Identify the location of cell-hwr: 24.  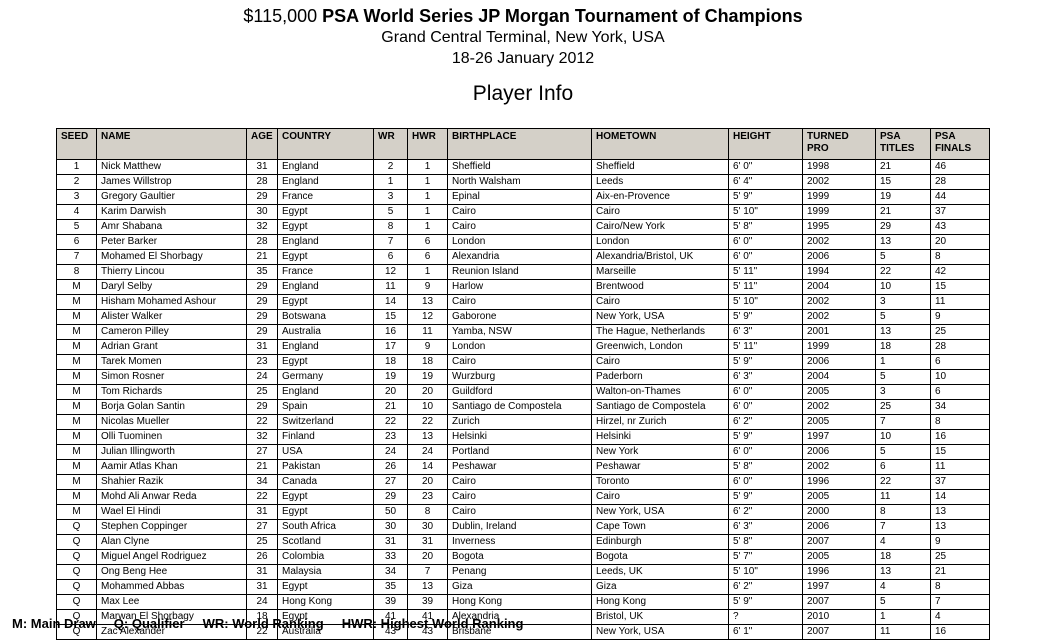
(427, 452).